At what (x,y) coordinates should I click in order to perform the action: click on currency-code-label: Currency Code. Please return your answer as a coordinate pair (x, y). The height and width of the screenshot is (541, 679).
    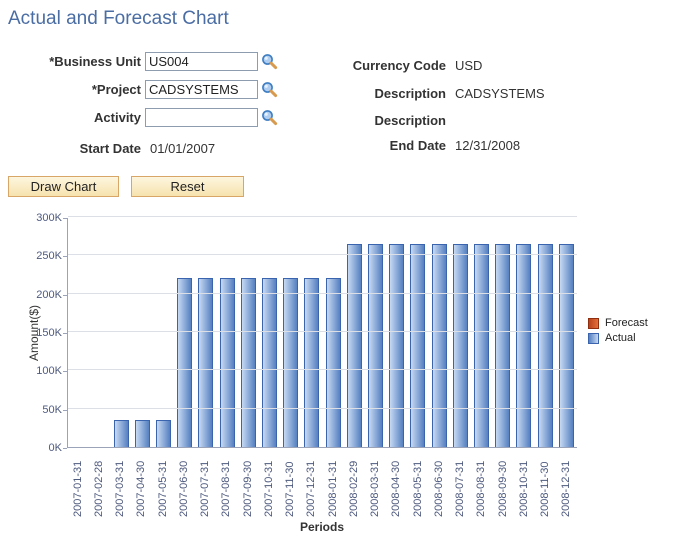
    Looking at the image, I should click on (399, 65).